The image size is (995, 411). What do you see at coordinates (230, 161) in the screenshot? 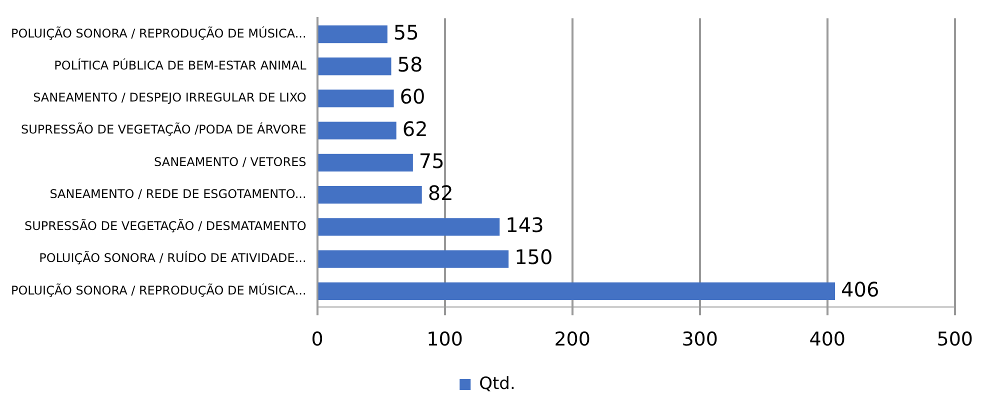
I see `y-tick-label: SANEAMENTO / VETORES` at bounding box center [230, 161].